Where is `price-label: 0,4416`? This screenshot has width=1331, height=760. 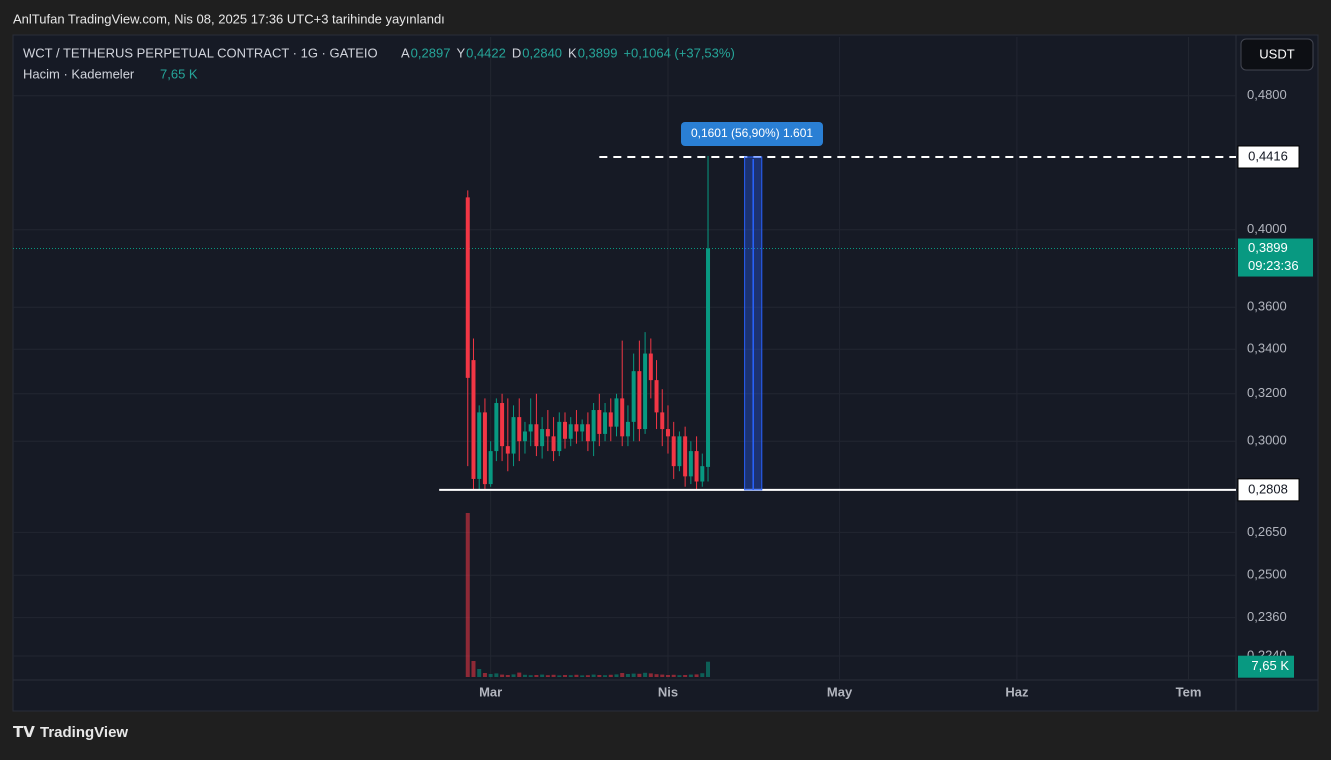
price-label: 0,4416 is located at coordinates (1268, 155).